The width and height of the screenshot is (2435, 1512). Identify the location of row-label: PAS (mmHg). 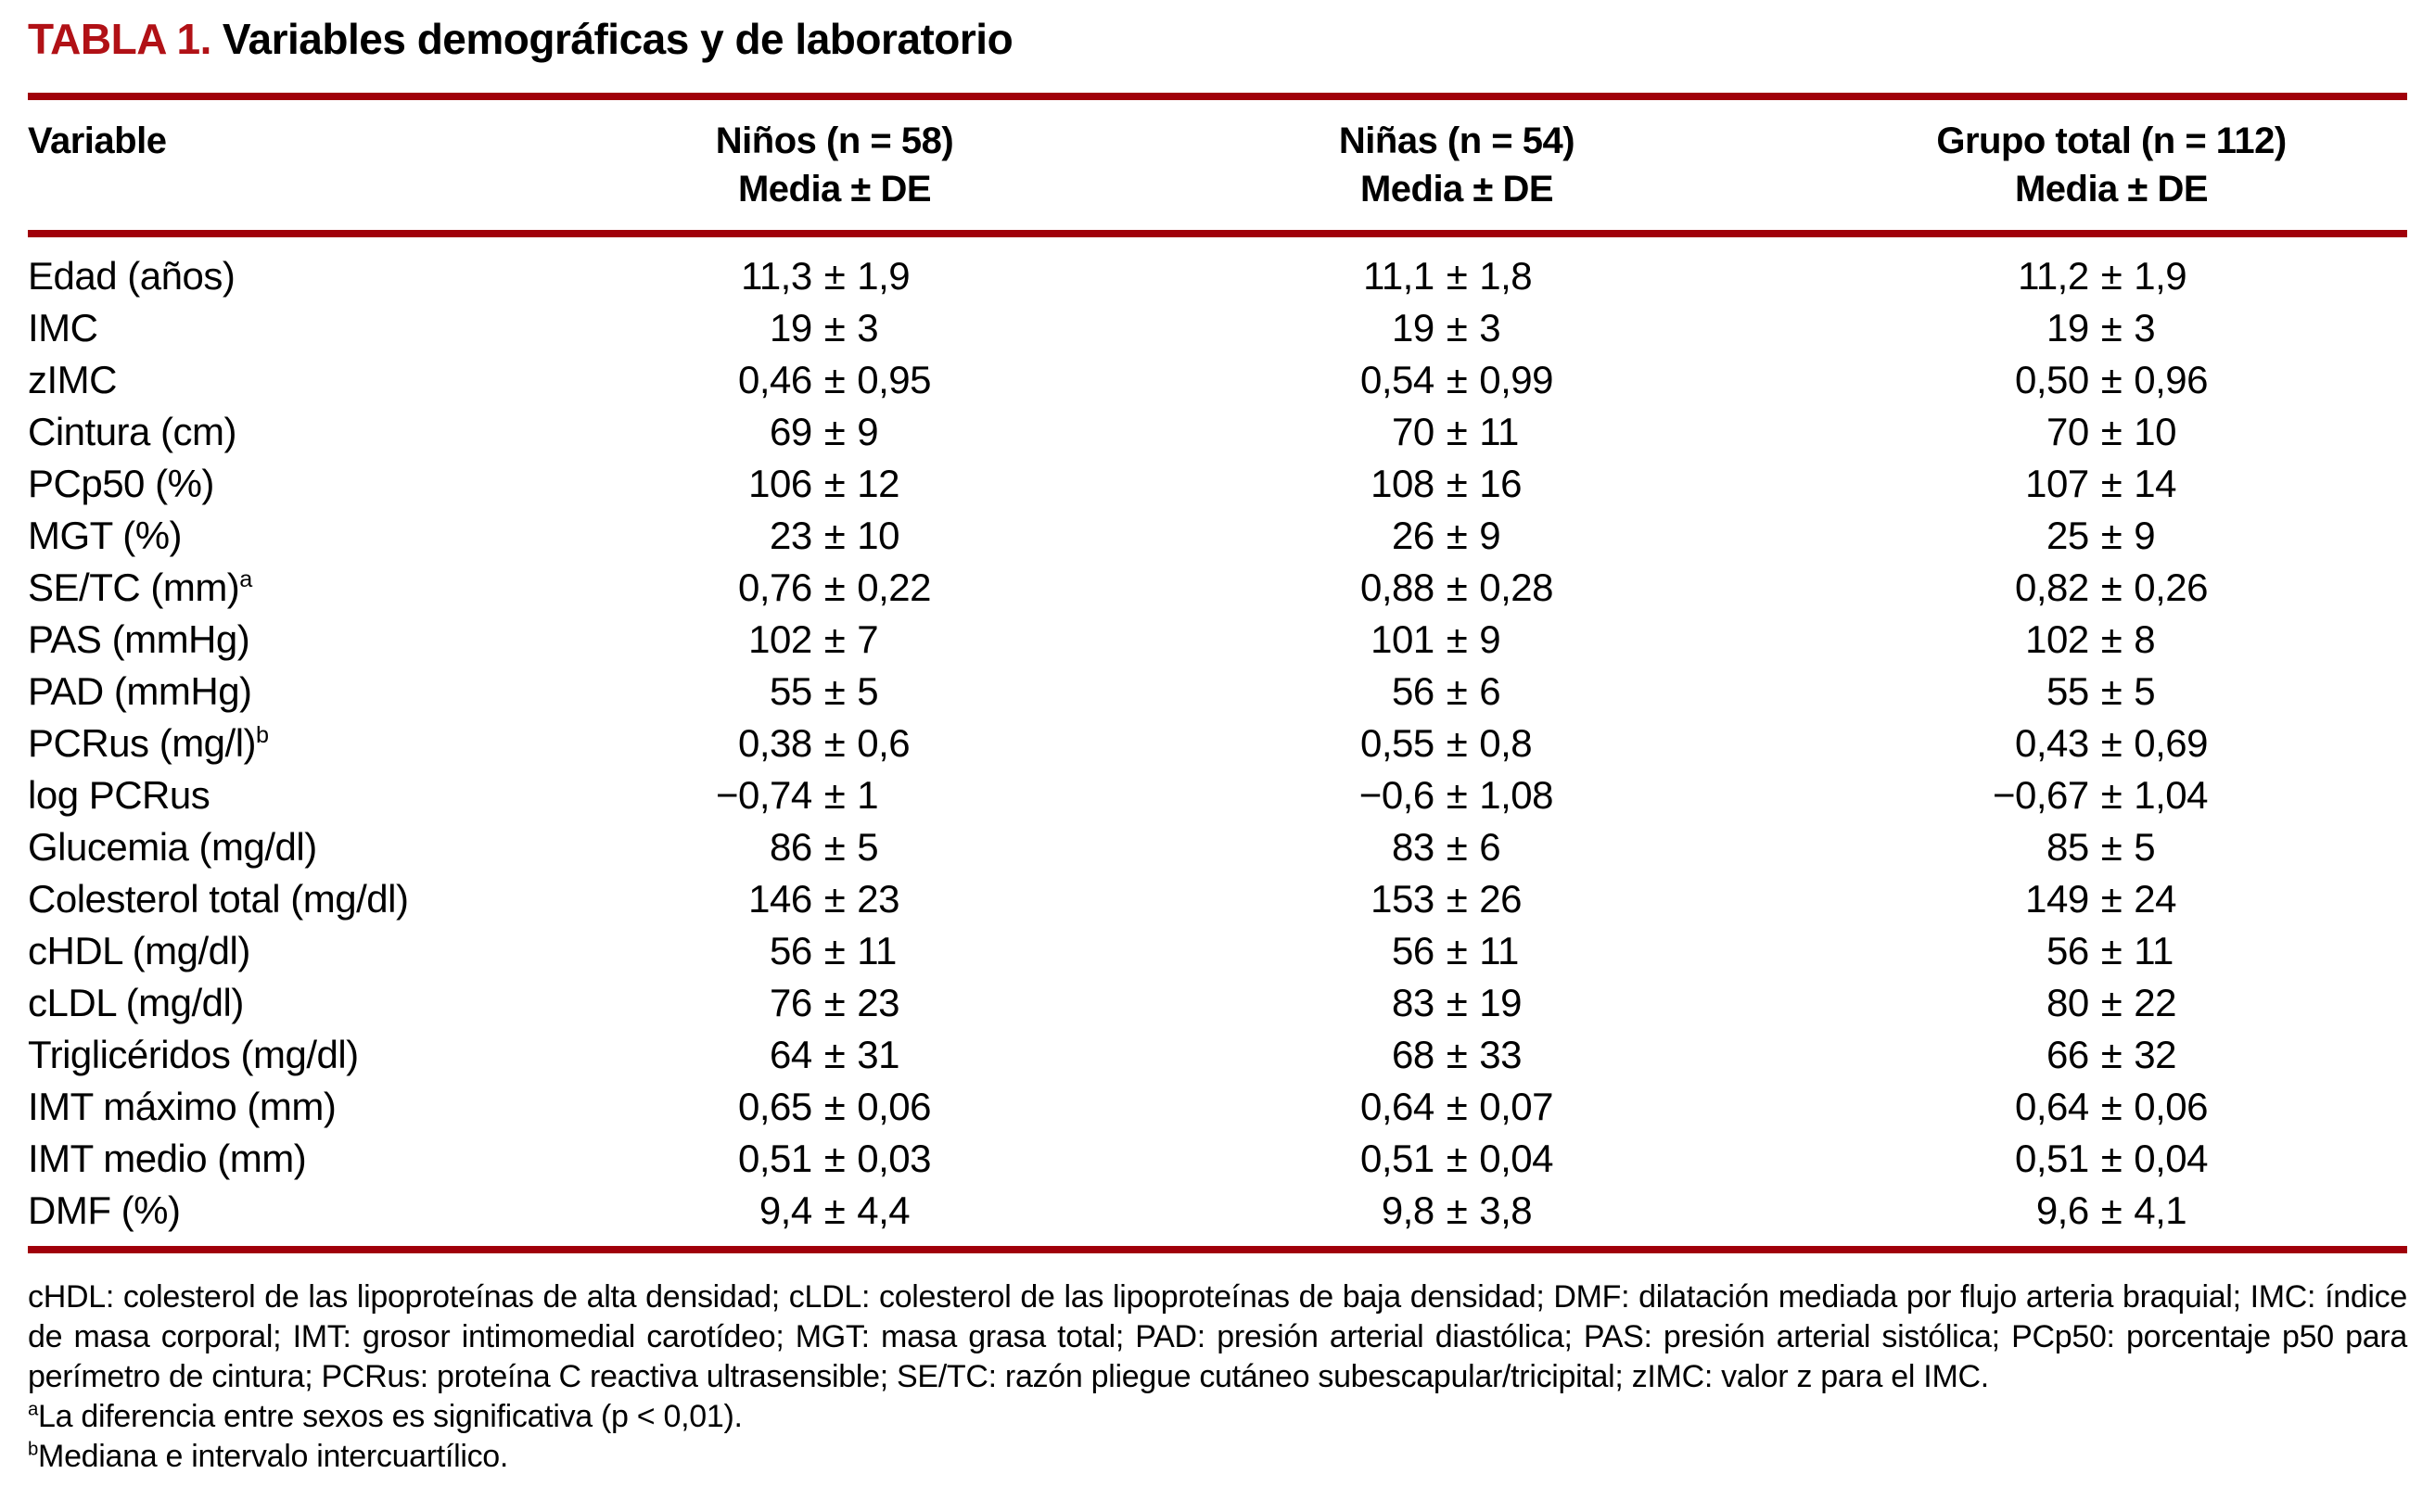
(139, 639).